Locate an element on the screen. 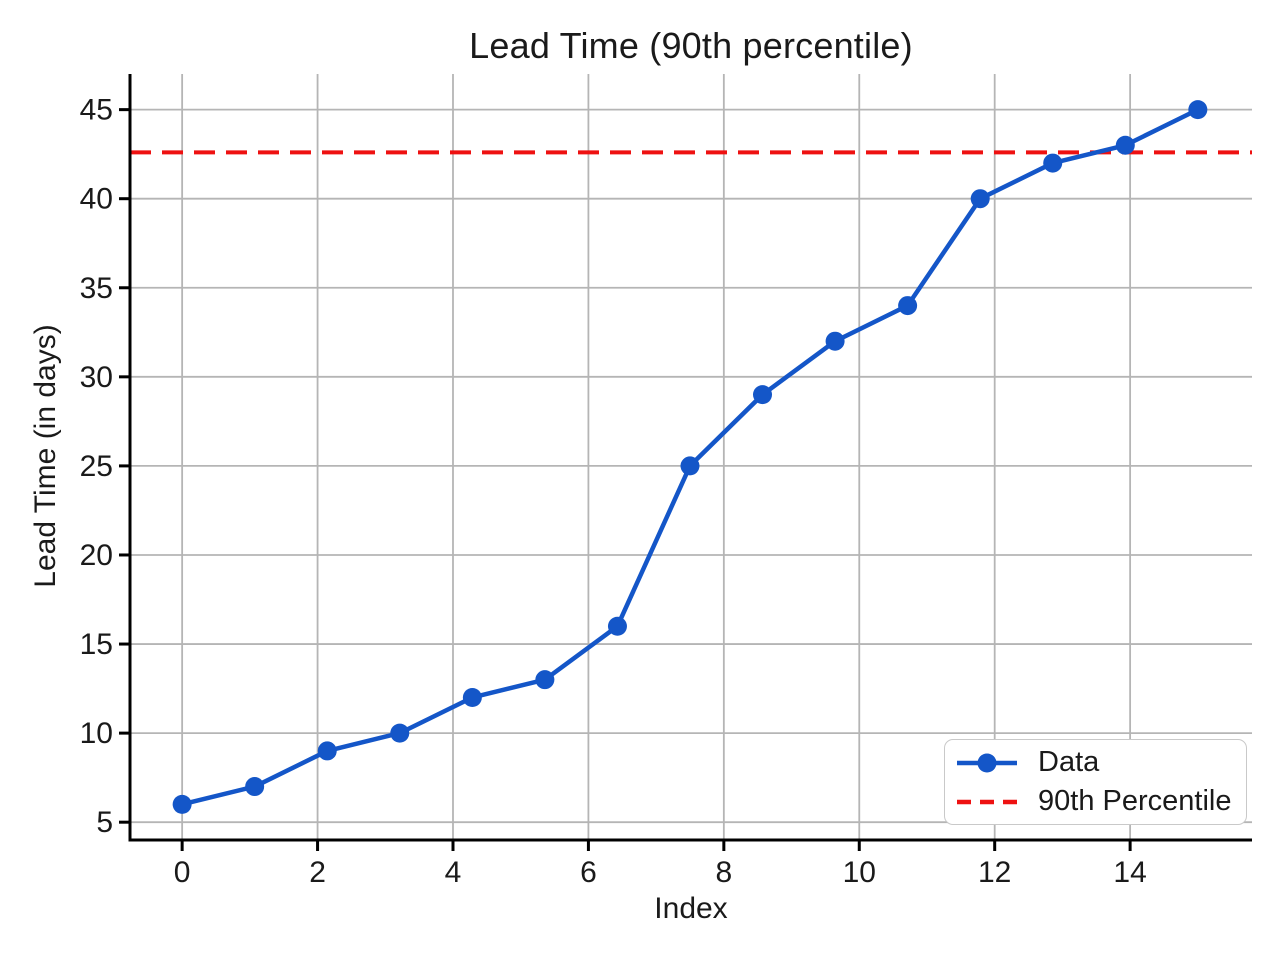 Image resolution: width=1280 pixels, height=960 pixels. legend-item-percentile: 90th Percentile is located at coordinates (1100, 801).